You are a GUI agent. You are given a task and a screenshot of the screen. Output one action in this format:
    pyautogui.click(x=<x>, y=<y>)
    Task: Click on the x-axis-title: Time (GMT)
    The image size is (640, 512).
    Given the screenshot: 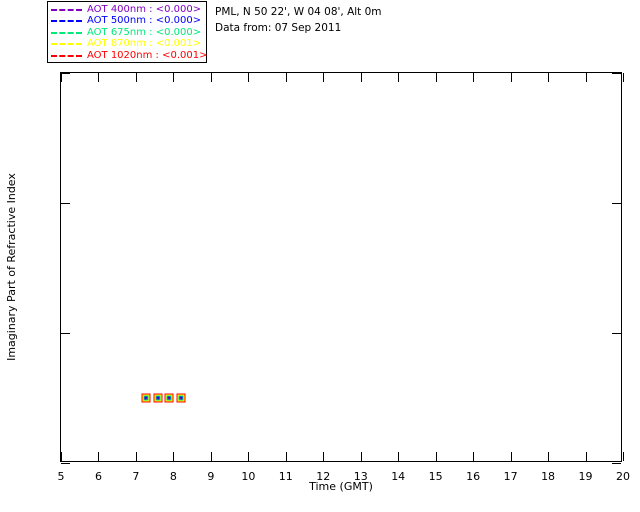 What is the action you would take?
    pyautogui.click(x=341, y=486)
    